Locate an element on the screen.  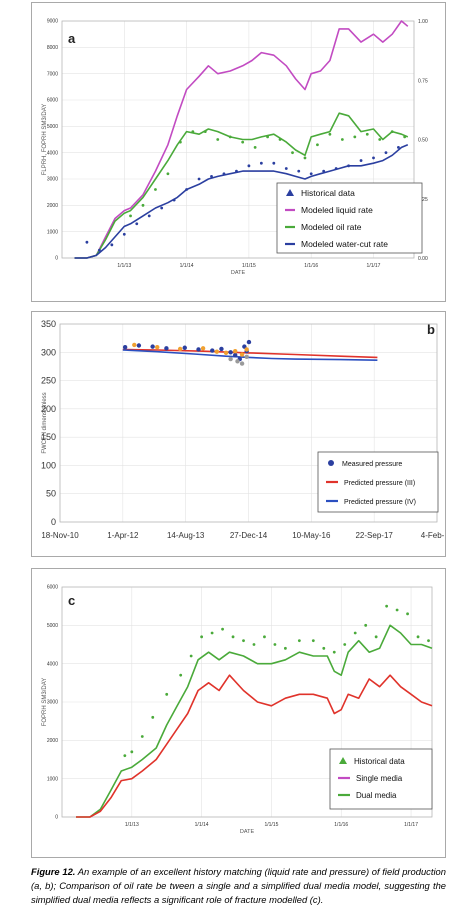
y-axis-title: FOPRH SM3/DAY is located at coordinates (45, 702).